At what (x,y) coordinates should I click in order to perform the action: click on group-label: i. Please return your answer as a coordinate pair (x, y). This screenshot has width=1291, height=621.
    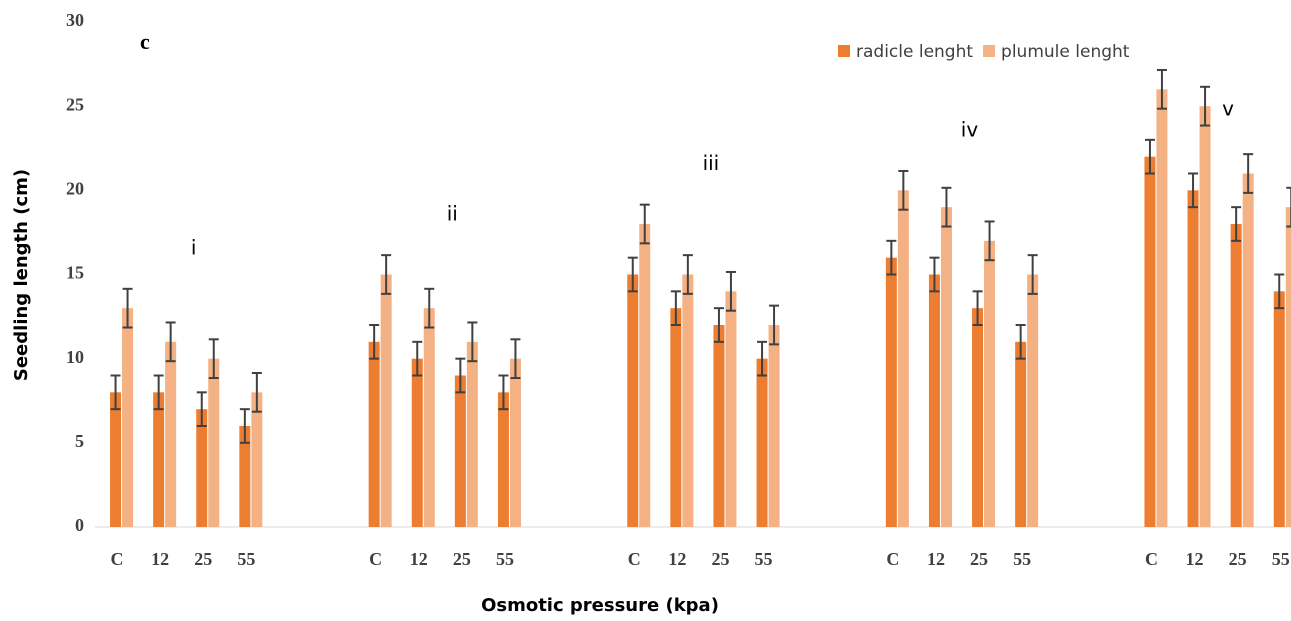
    Looking at the image, I should click on (194, 247).